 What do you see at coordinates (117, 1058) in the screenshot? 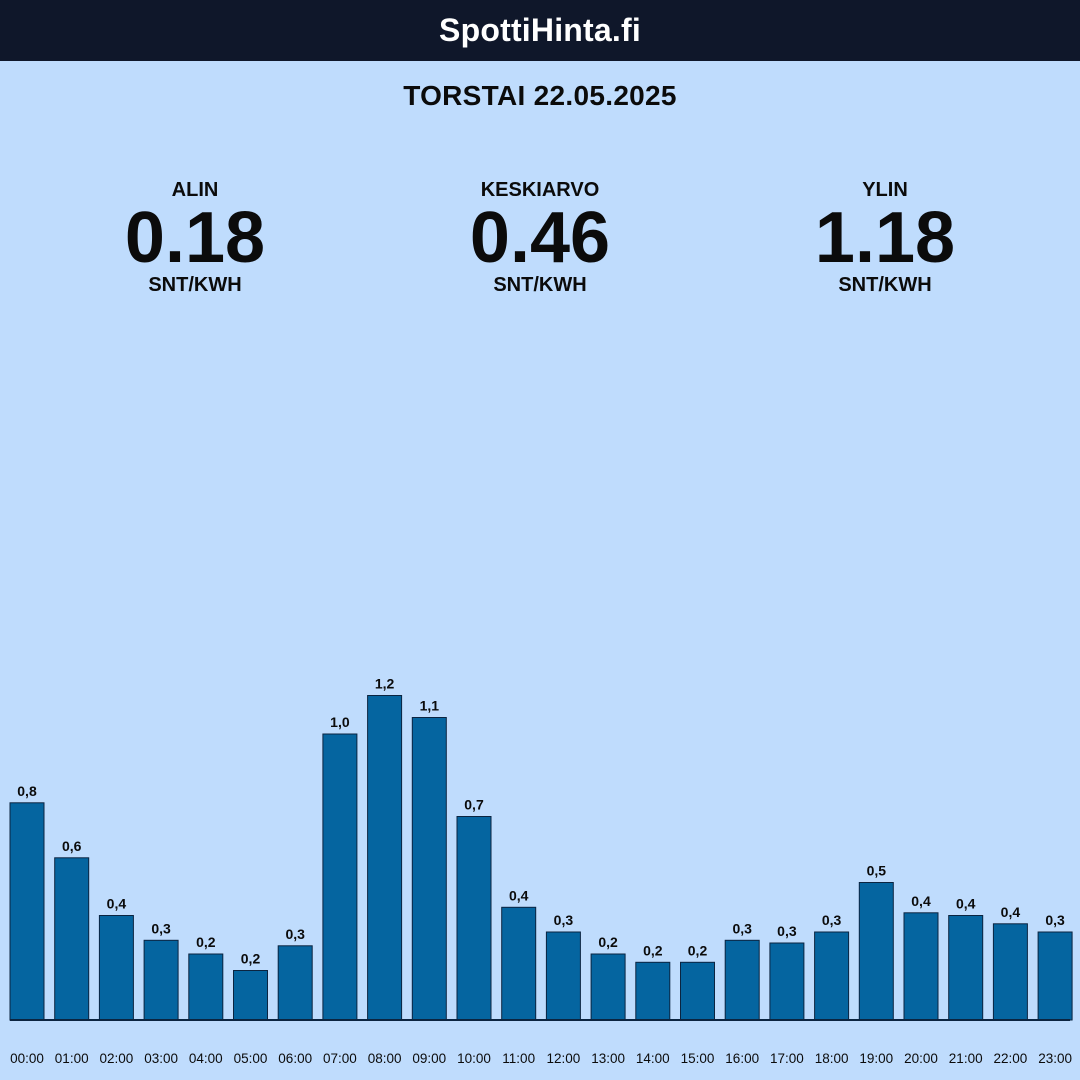
I see `x-tick-label: 02:00` at bounding box center [117, 1058].